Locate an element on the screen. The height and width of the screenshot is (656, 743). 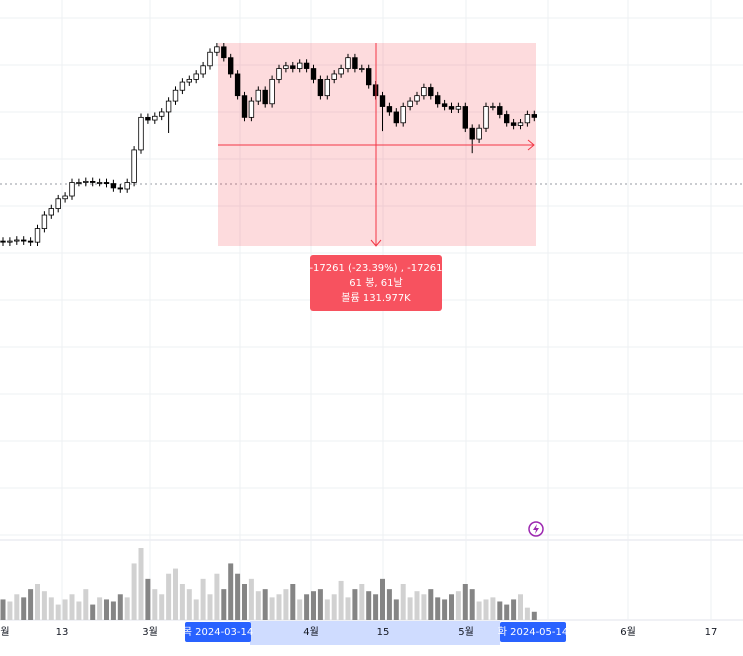
x-tick-label: 5월 is located at coordinates (466, 632).